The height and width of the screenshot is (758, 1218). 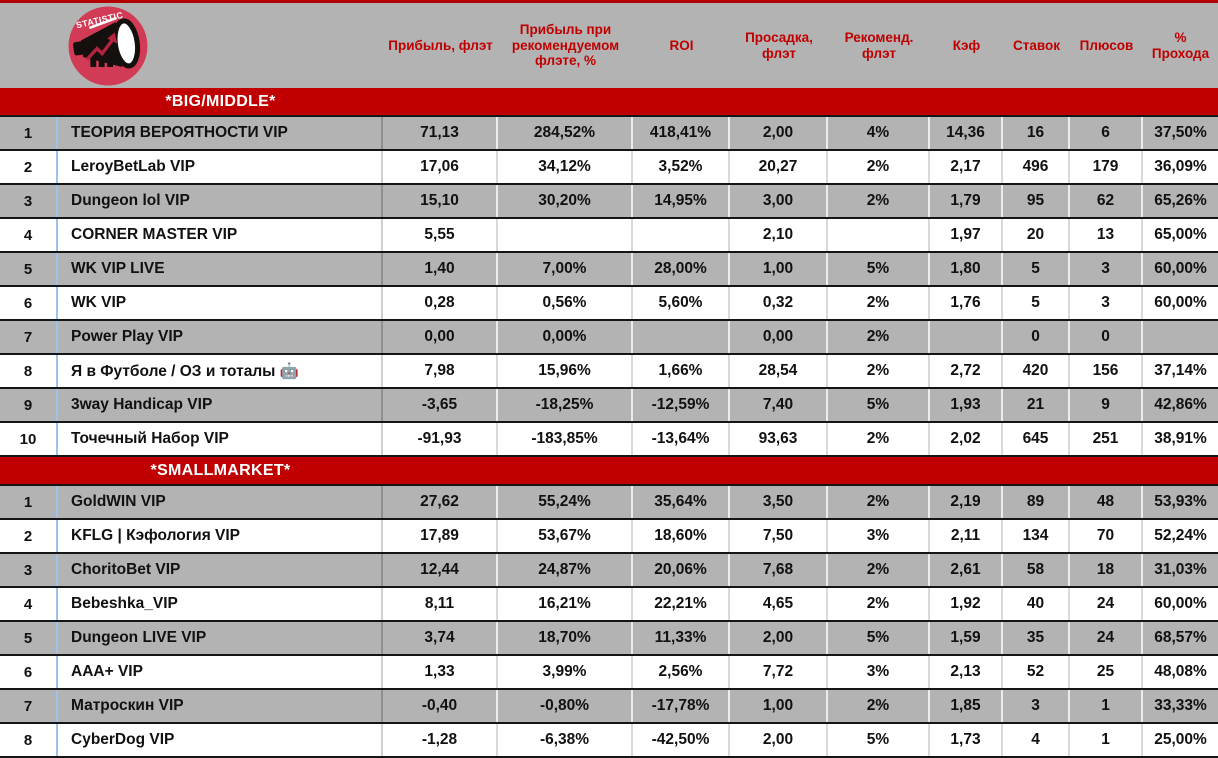 I want to click on cell-odds: 2,17, so click(x=966, y=167).